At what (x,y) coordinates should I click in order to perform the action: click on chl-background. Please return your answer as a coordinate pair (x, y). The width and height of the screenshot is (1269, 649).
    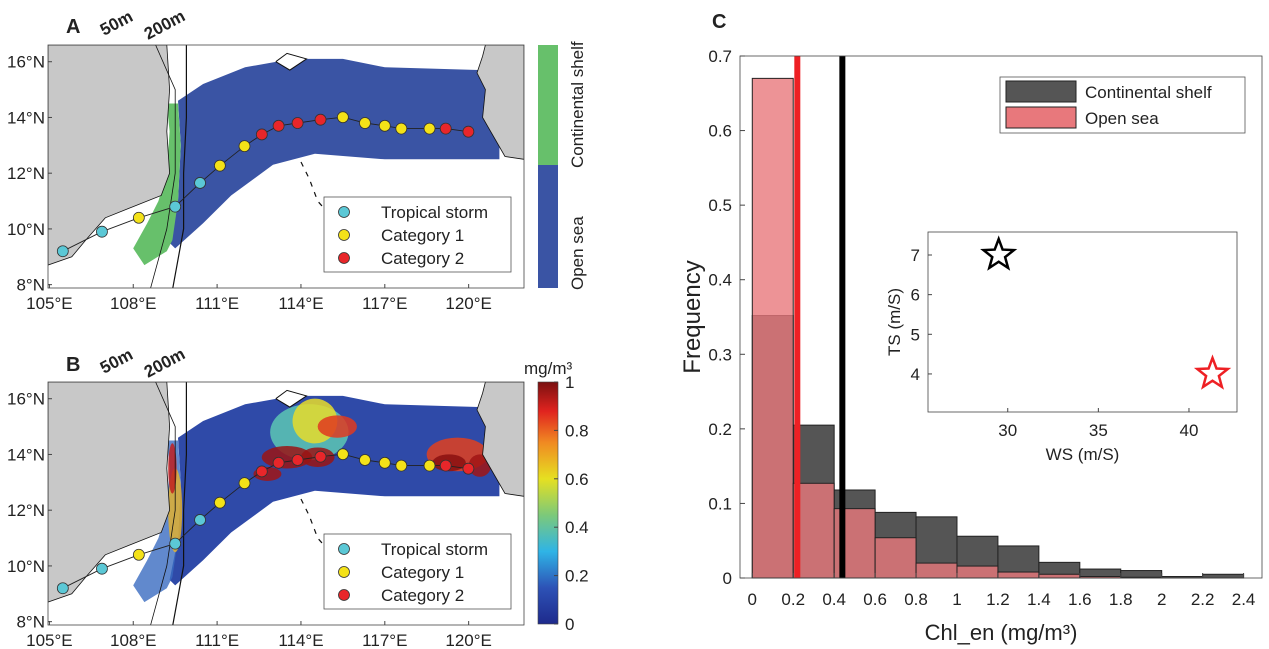
    Looking at the image, I should click on (334, 490).